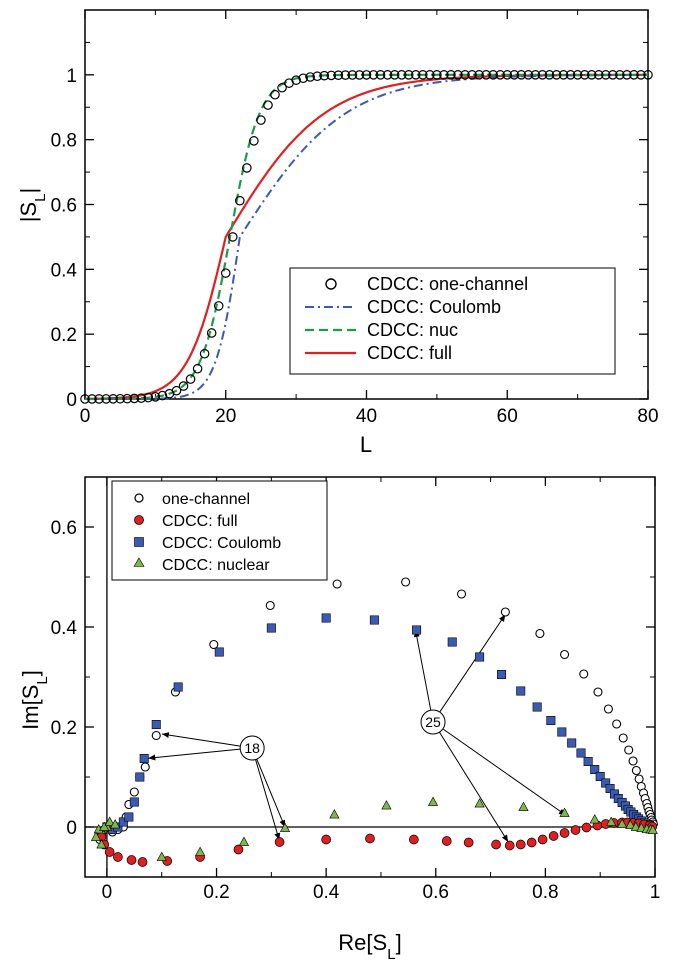 The width and height of the screenshot is (673, 964). I want to click on bottom-x-axis-label: Re[SL], so click(369, 946).